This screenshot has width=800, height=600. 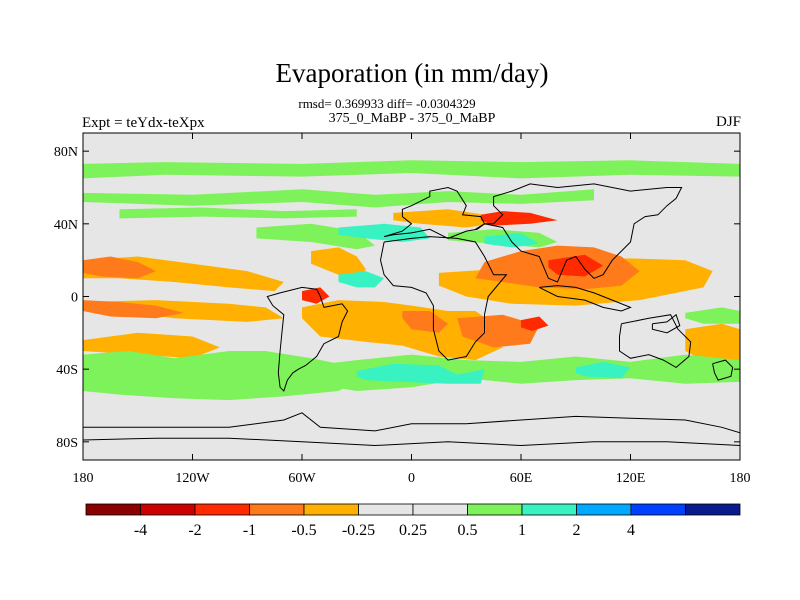 I want to click on y-tick-label-2: 0, so click(x=74, y=298).